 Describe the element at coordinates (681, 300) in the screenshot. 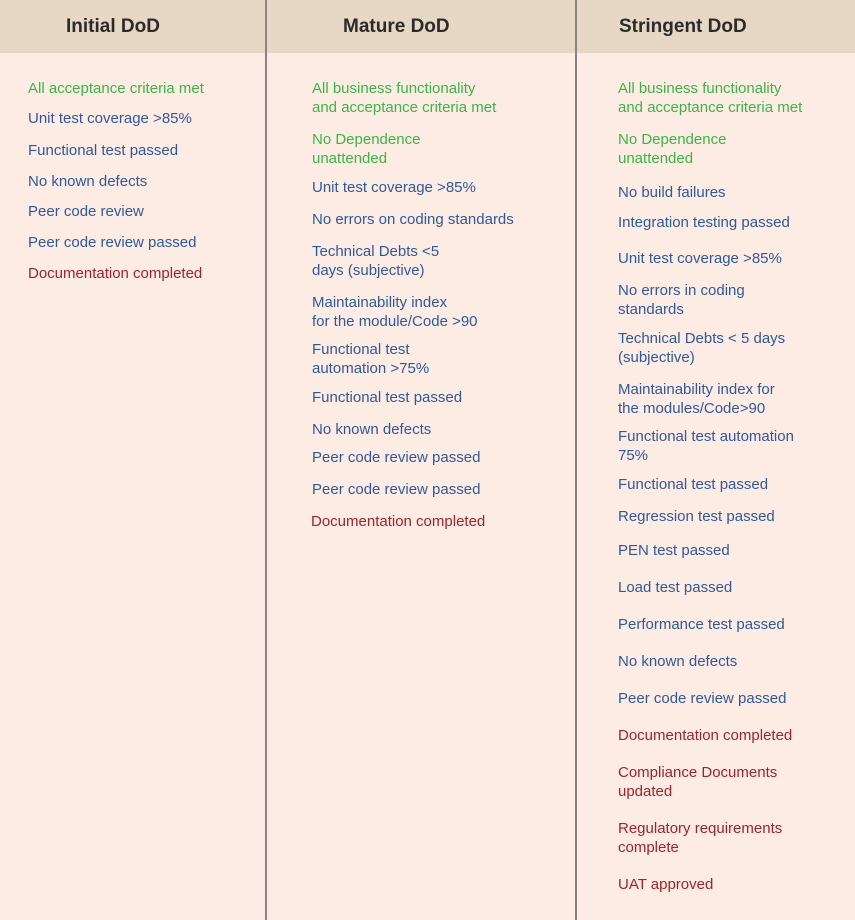

I see `dod-item: No errors in coding standards` at that location.